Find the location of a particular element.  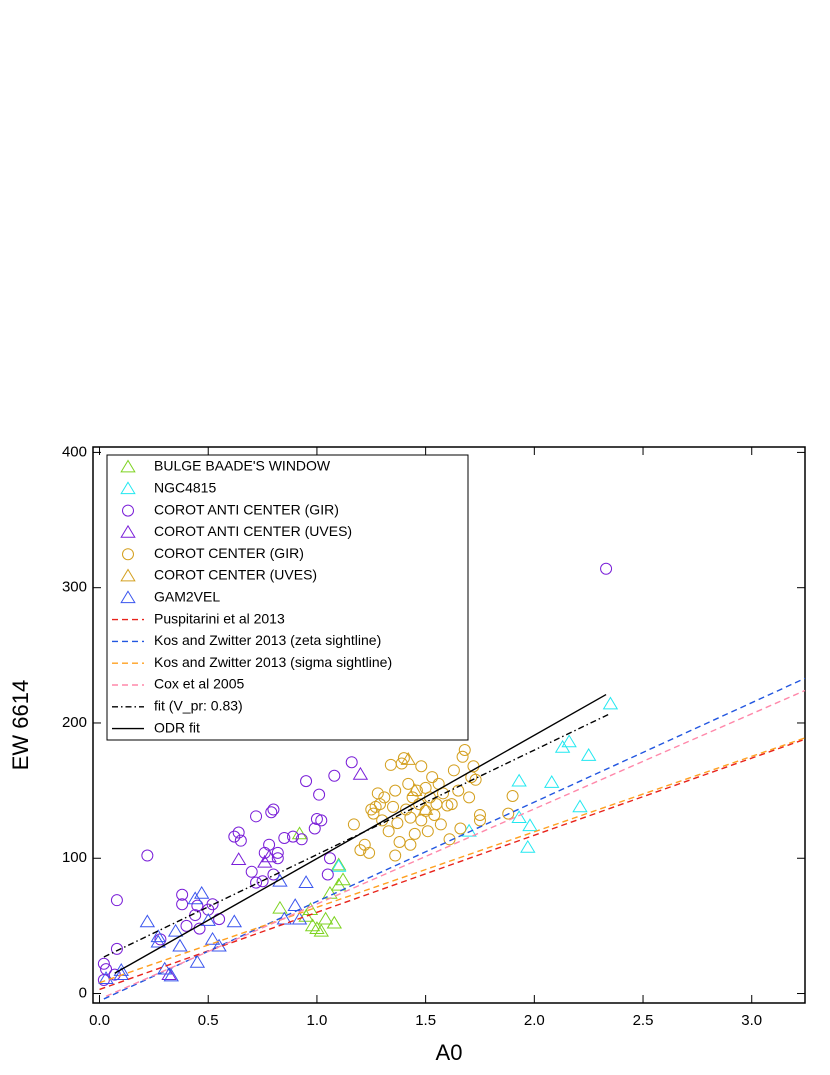

x-tick-label: 1.5 is located at coordinates (425, 1020).